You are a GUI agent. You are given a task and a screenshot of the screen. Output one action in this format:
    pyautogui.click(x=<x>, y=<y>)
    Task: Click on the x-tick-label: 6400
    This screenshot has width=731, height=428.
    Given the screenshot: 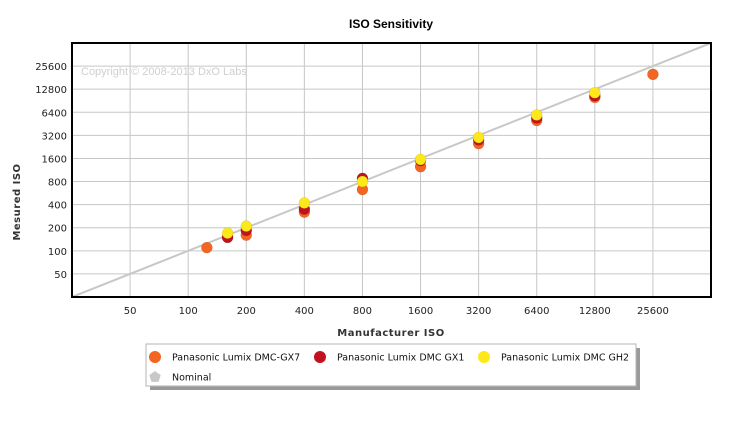 What is the action you would take?
    pyautogui.click(x=536, y=311)
    